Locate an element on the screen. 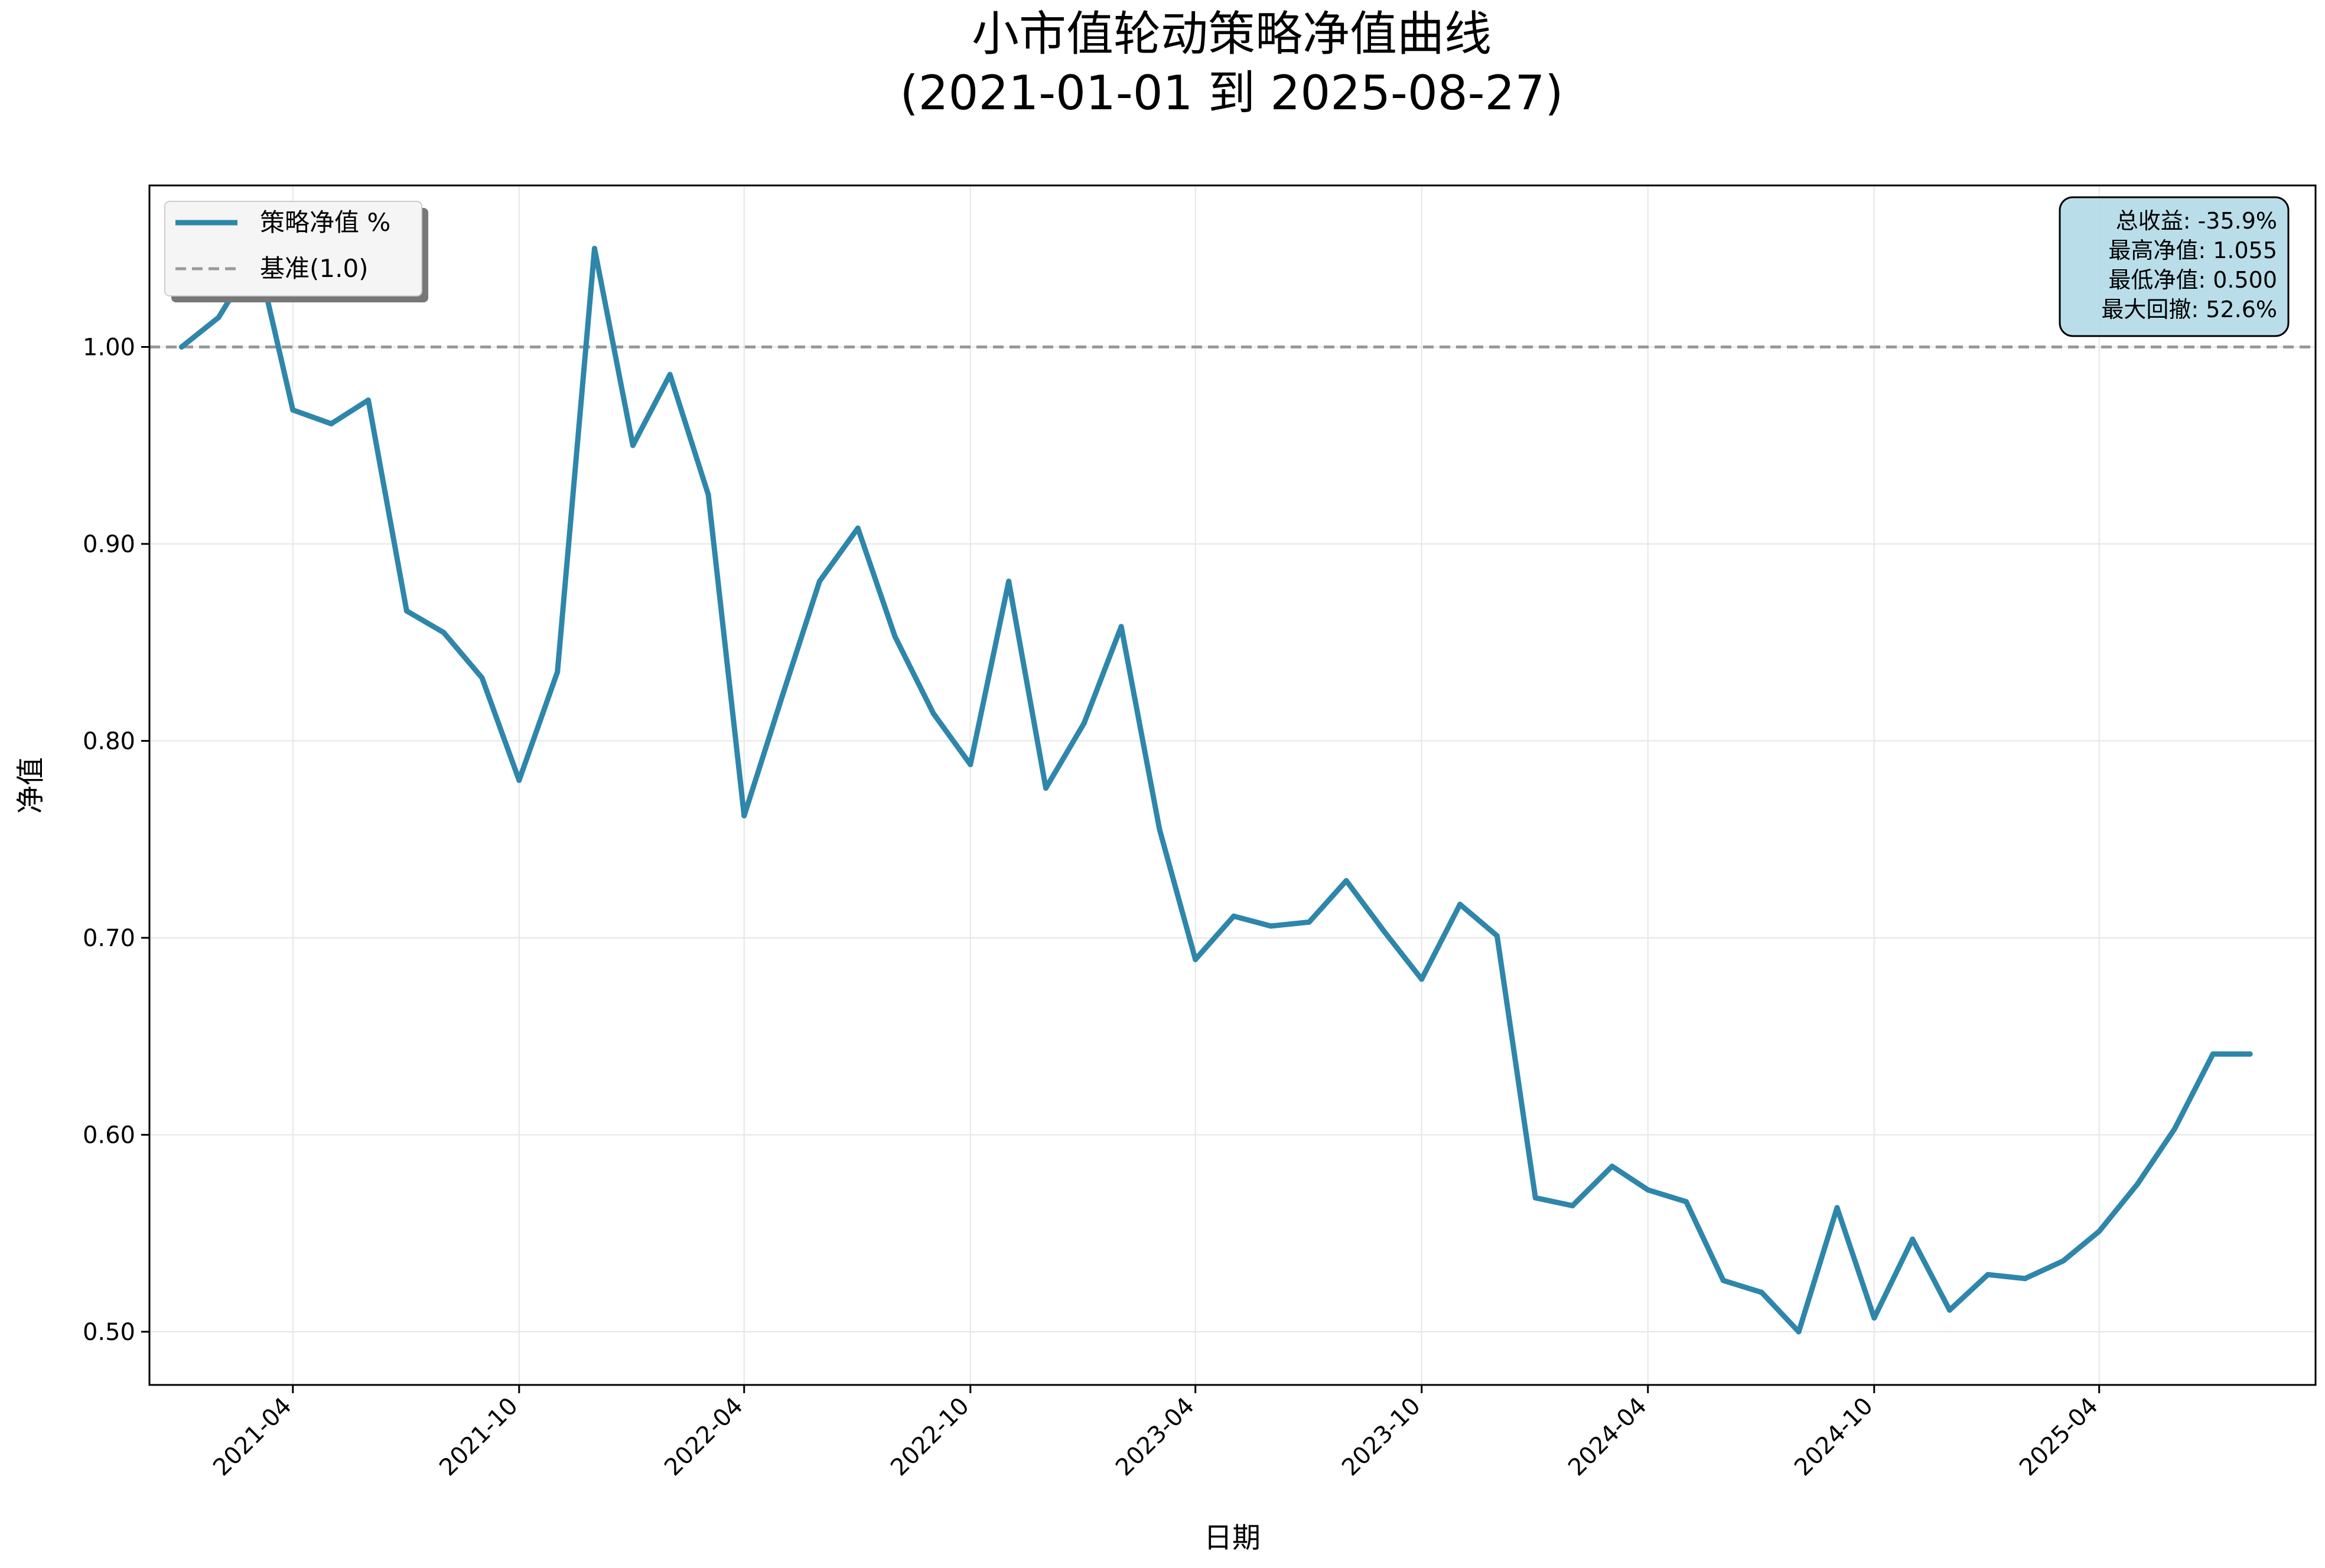 The width and height of the screenshot is (2325, 1568). x-tick-label: 2023-04 is located at coordinates (1155, 1437).